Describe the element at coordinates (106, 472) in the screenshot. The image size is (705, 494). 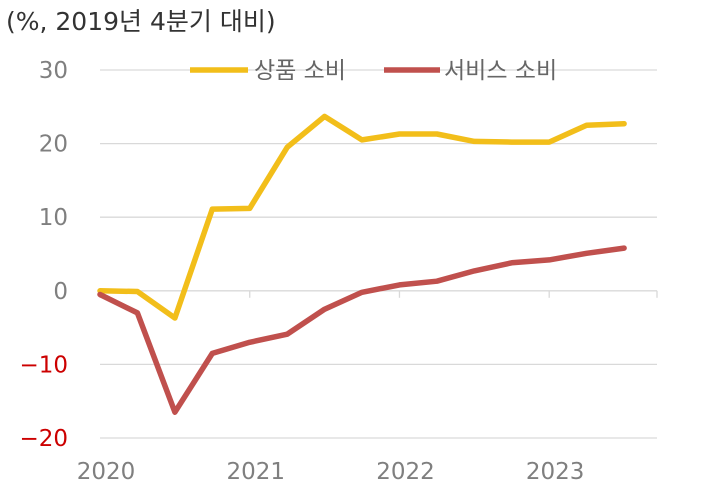
I see `x-tick-label: 2020` at that location.